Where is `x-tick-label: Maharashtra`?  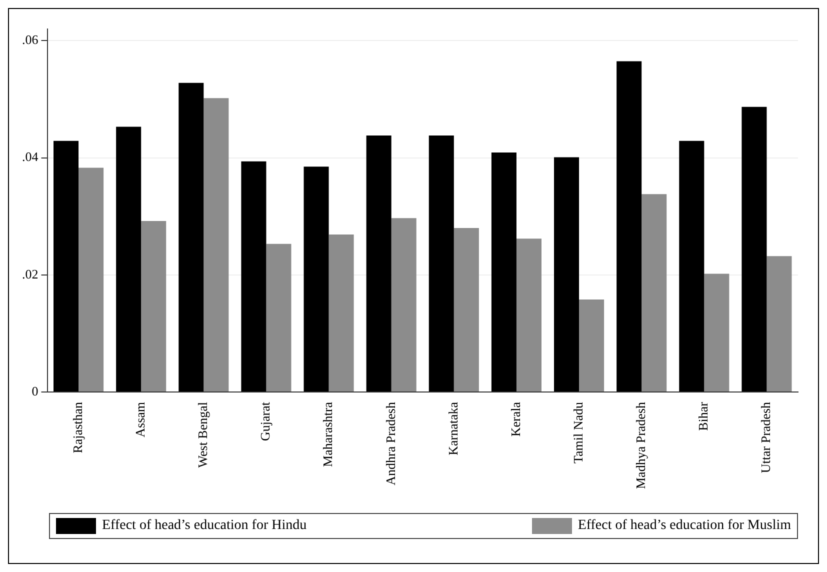
x-tick-label: Maharashtra is located at coordinates (328, 434).